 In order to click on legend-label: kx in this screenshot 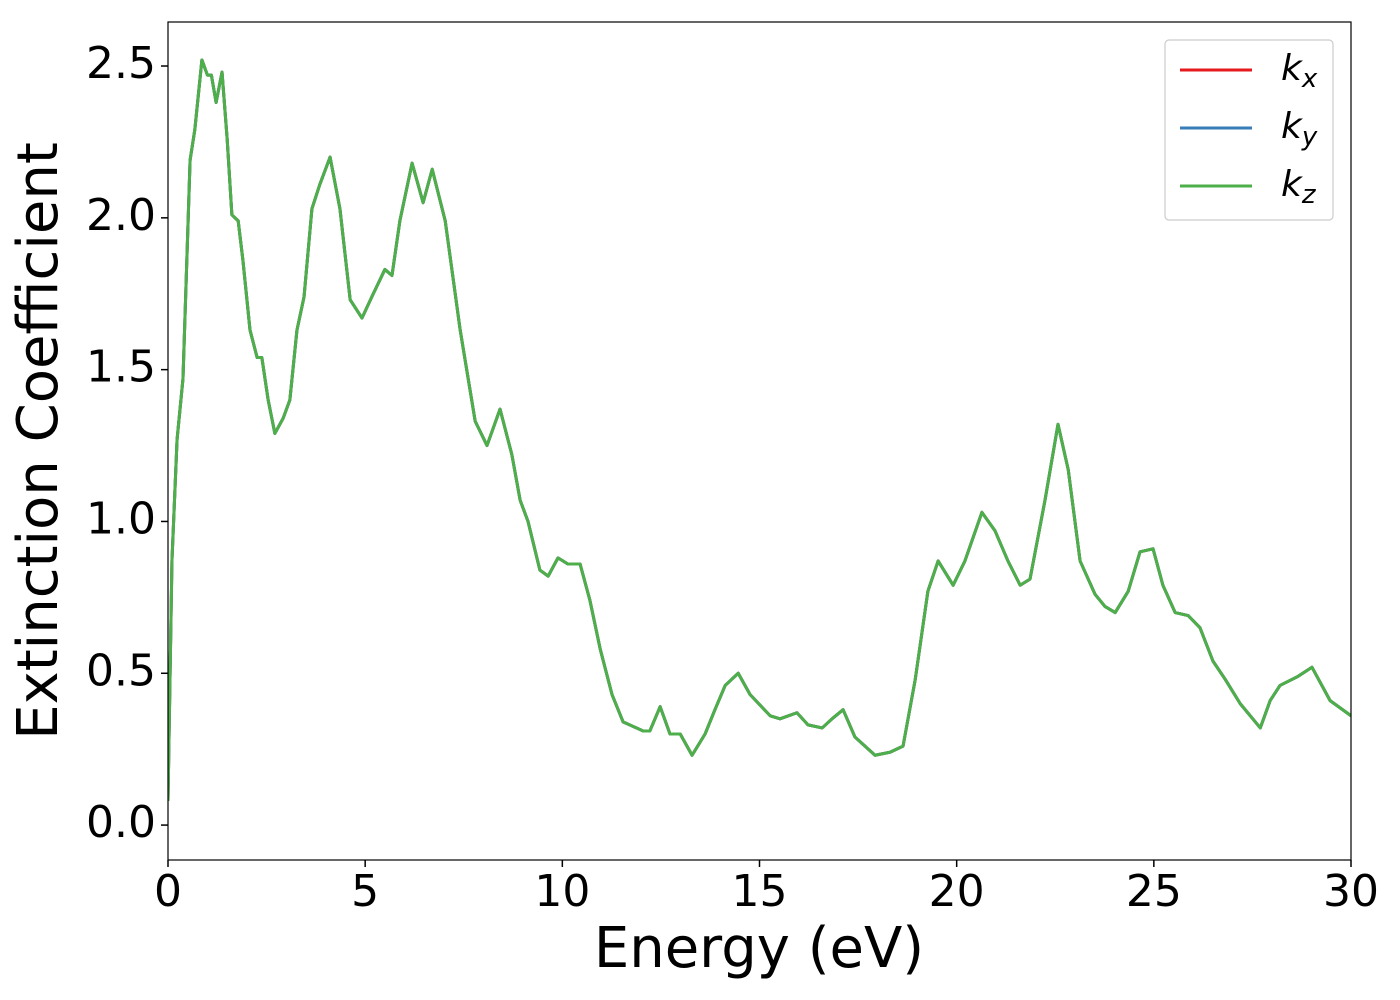, I will do `click(1299, 71)`.